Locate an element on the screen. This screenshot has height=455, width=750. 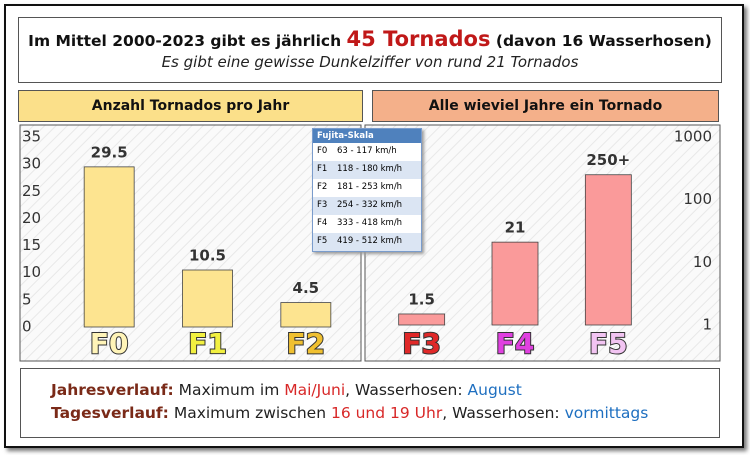
y-tick-label: 30 is located at coordinates (31, 164).